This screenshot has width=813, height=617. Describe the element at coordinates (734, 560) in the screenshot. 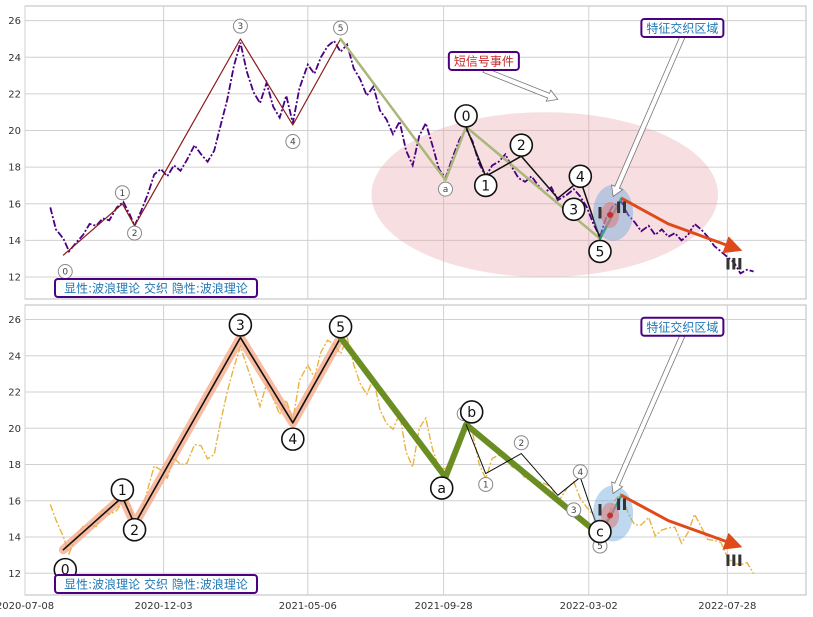

I see `roman-wave-label: III` at that location.